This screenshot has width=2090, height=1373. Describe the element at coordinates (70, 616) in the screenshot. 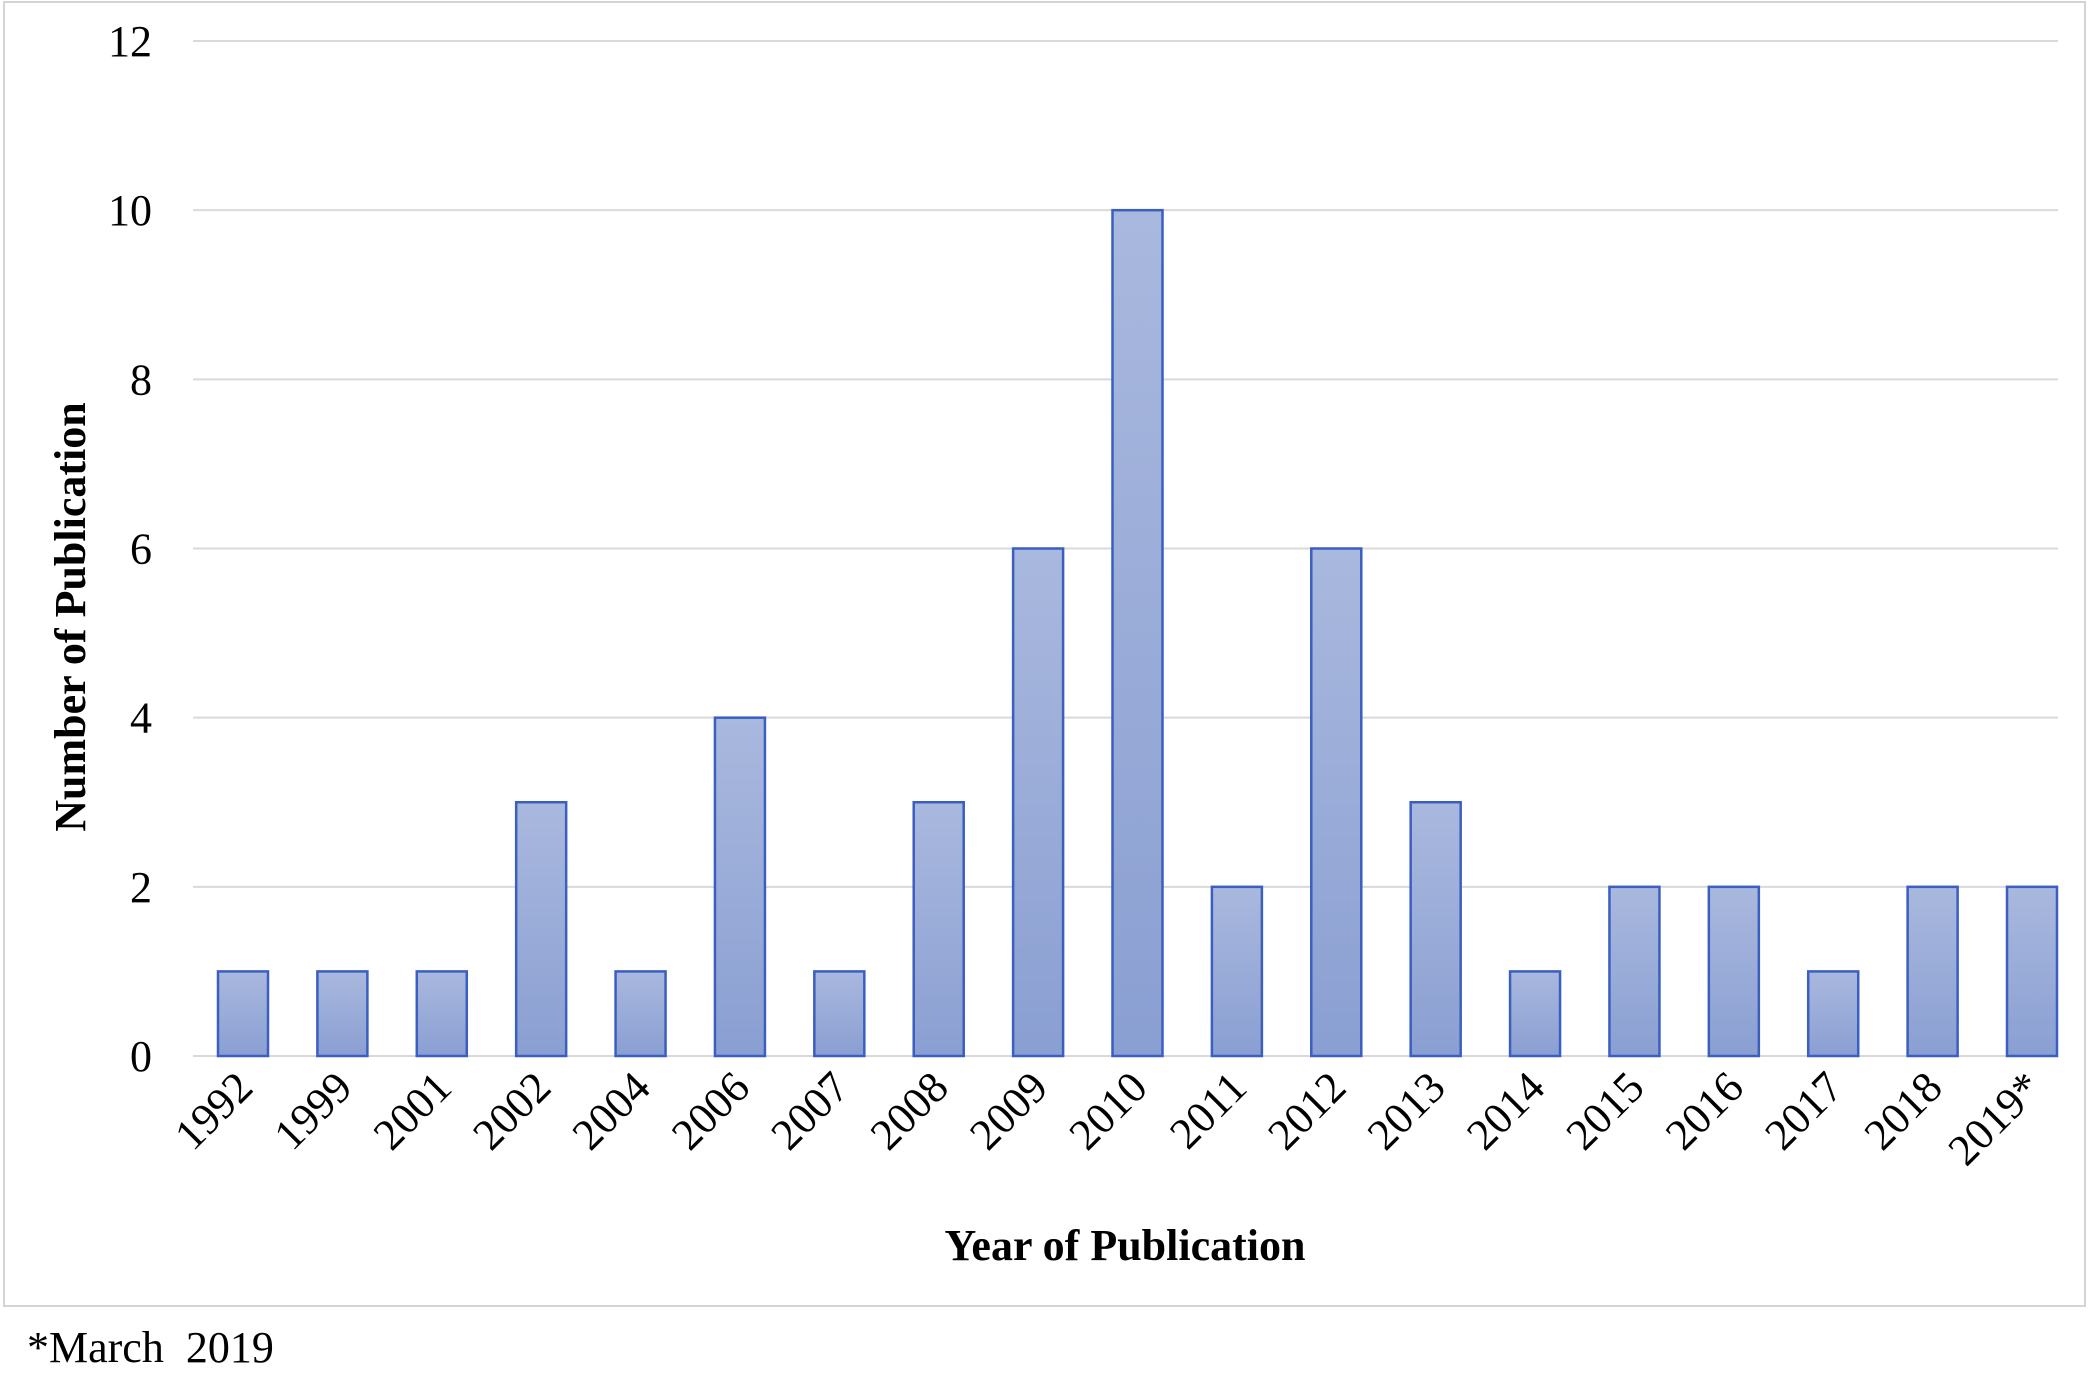

I see `y-axis-title: Number of Publication` at that location.